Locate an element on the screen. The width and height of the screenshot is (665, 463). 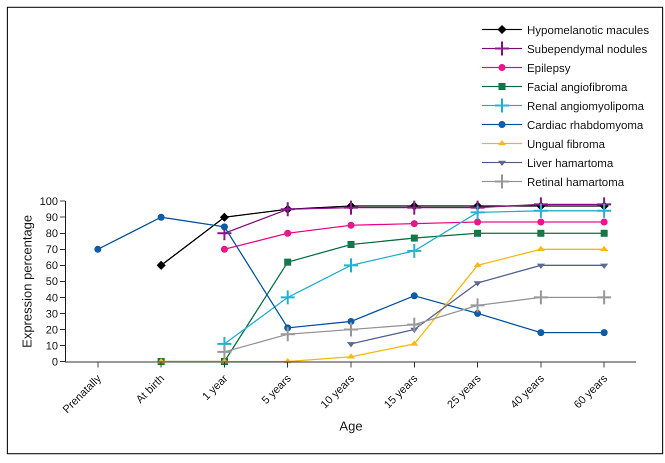
y-tick-label: 10 is located at coordinates (52, 346).